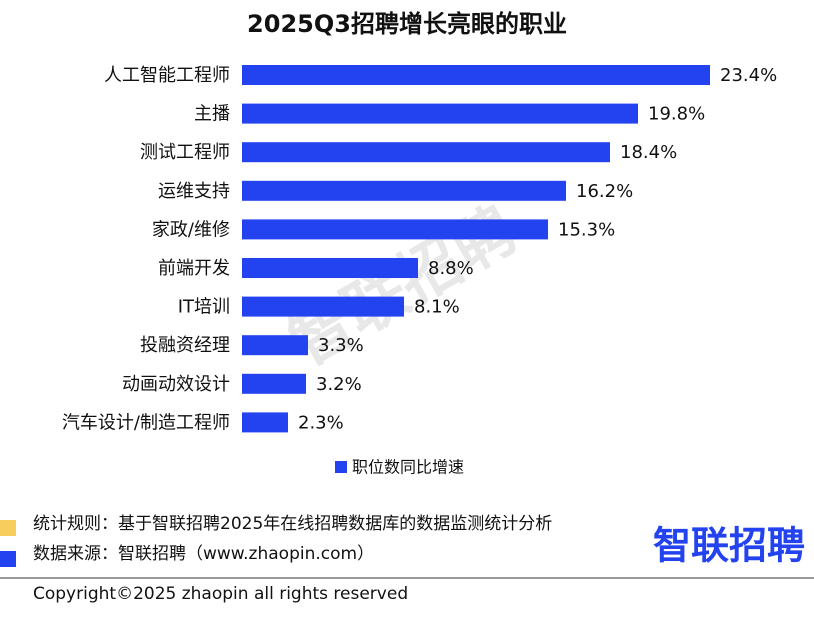 The height and width of the screenshot is (622, 814). Describe the element at coordinates (451, 268) in the screenshot. I see `value-label: 8.8%` at that location.